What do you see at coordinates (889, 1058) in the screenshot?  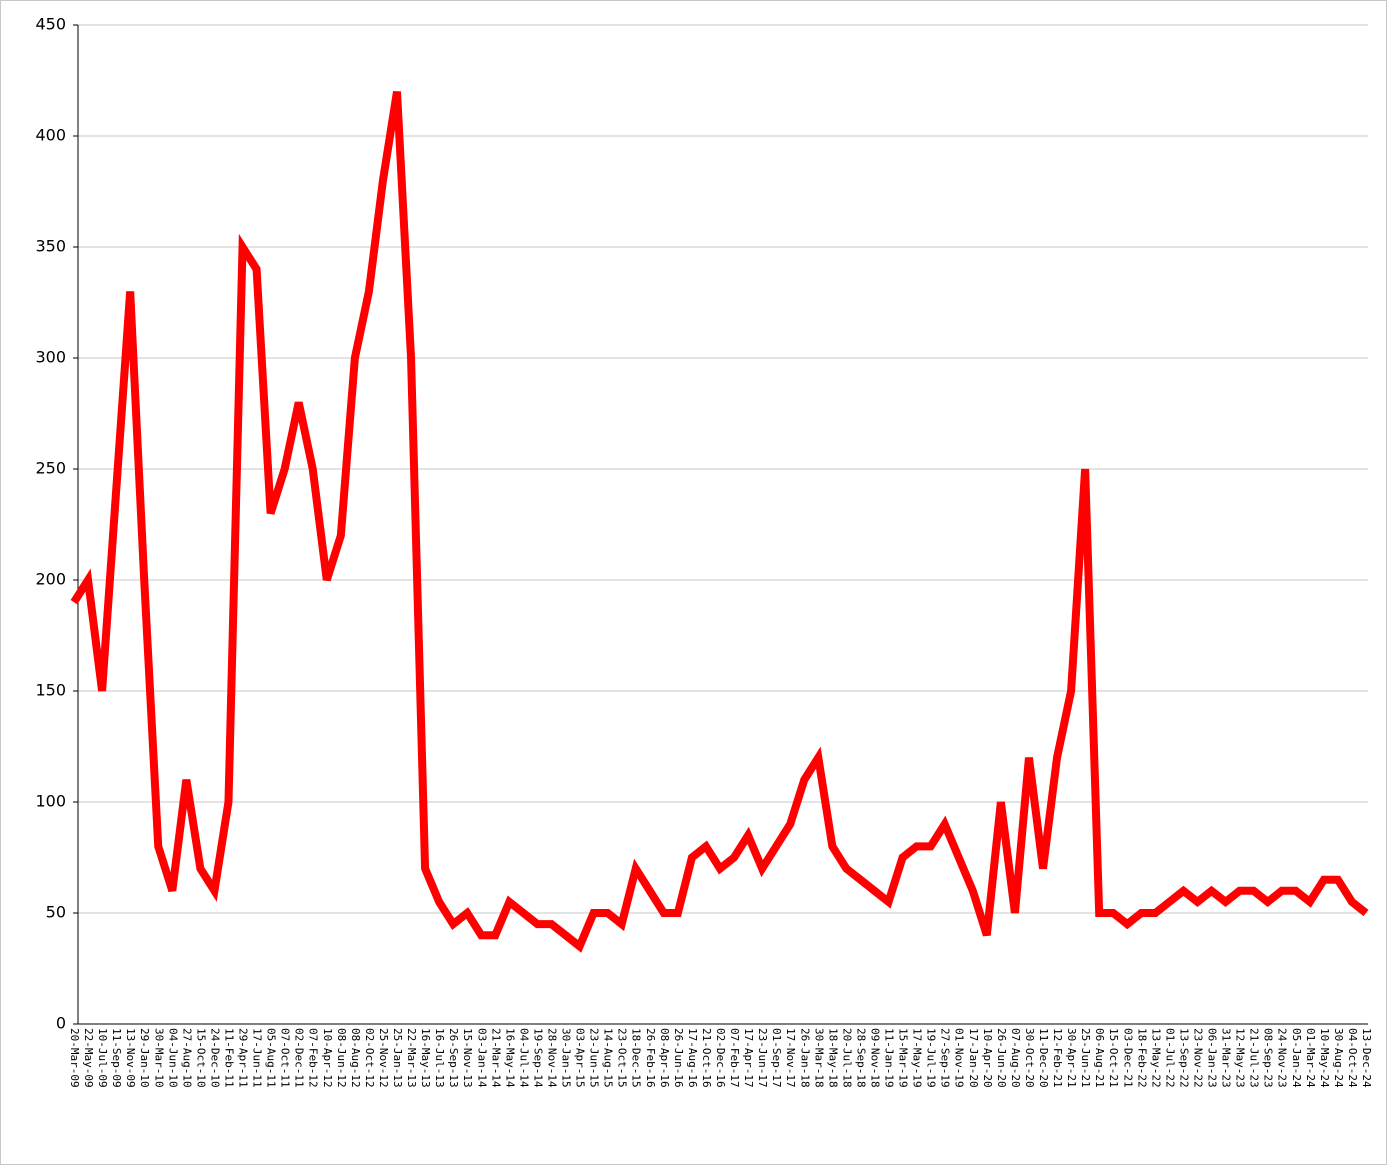 I see `x-tick-label: 11-Jan-19` at bounding box center [889, 1058].